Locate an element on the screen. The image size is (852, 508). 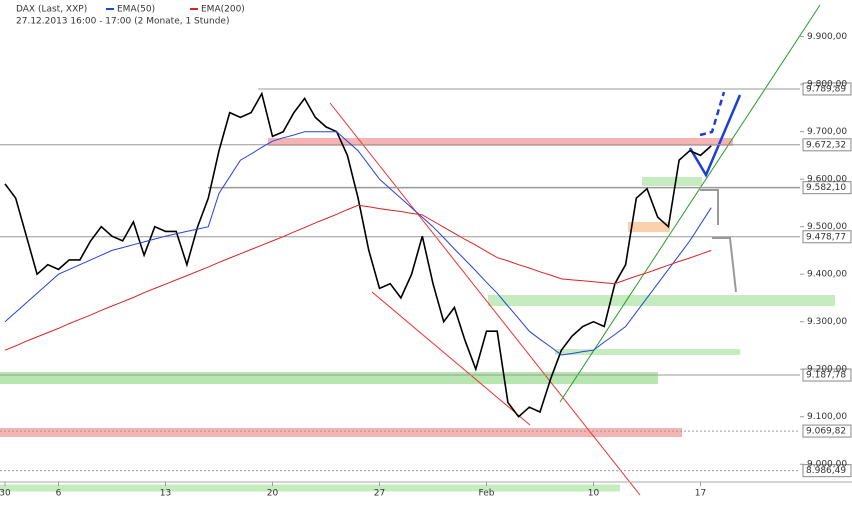
level-label: 9.582,10 is located at coordinates (826, 188).